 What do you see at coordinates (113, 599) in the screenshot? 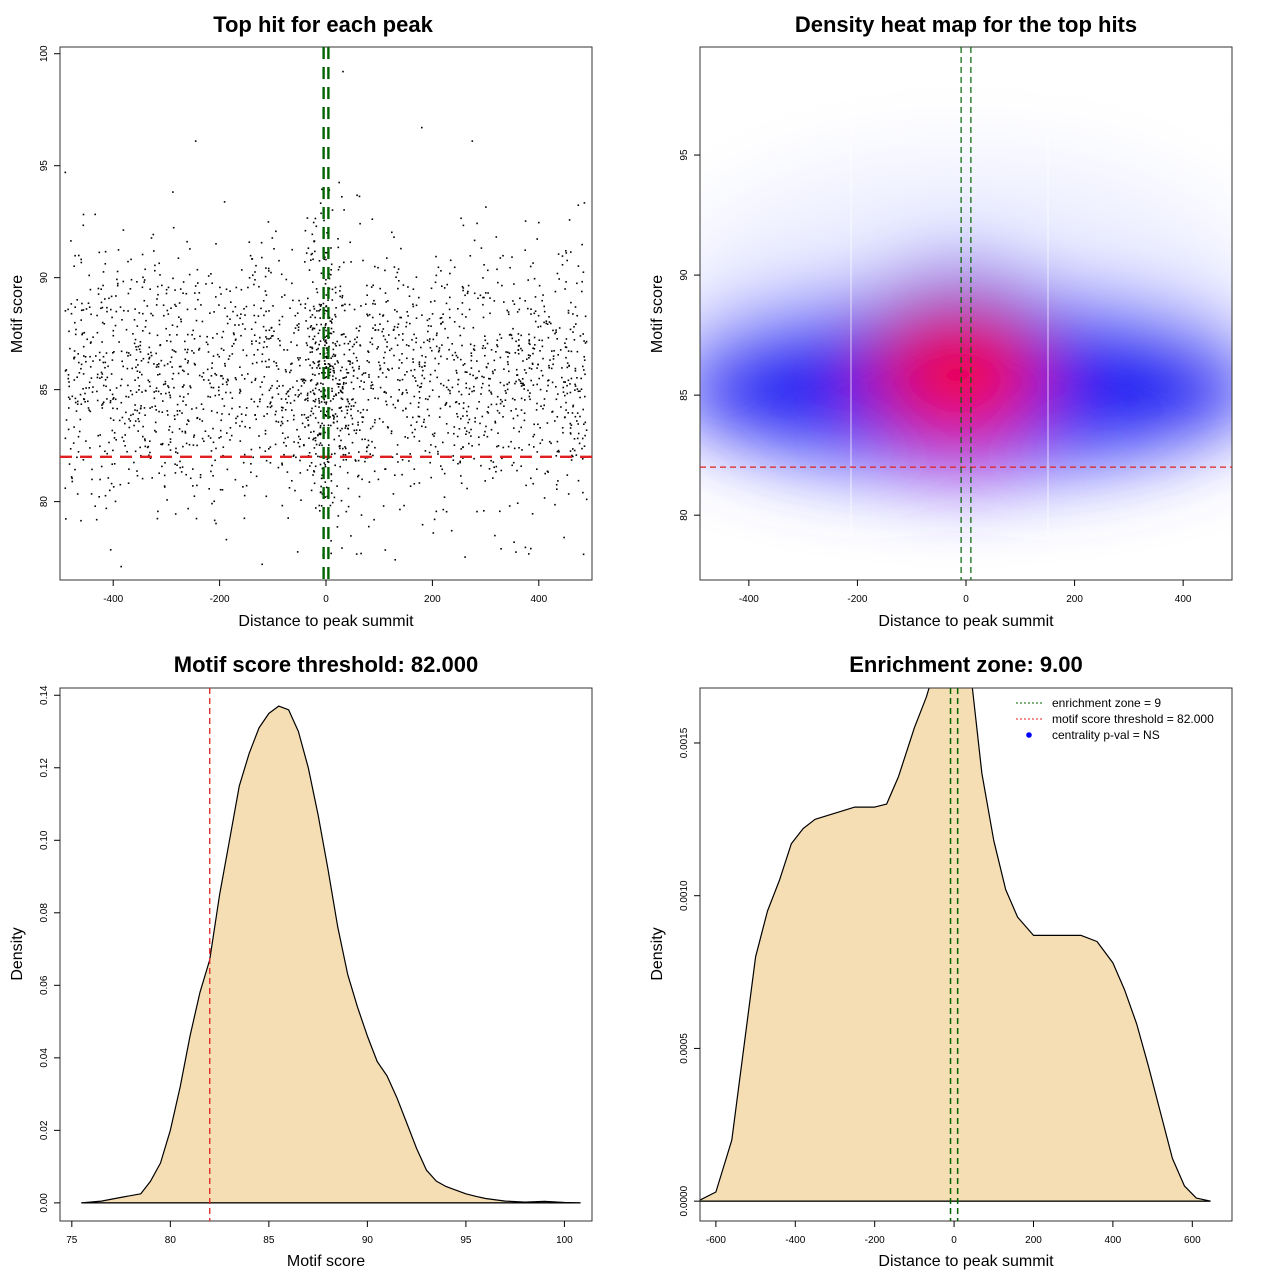
I see `x-tick-label: -400` at bounding box center [113, 599].